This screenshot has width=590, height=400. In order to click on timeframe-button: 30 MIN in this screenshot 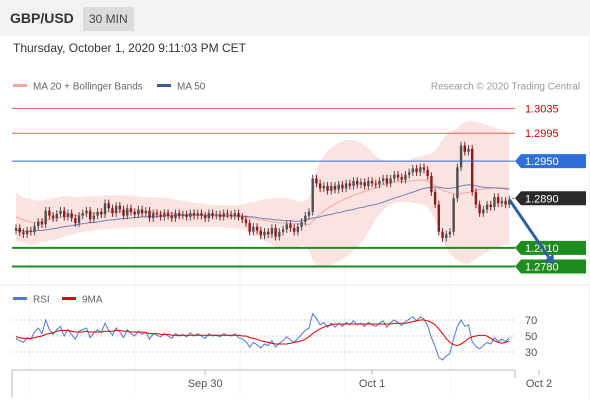, I will do `click(108, 19)`.